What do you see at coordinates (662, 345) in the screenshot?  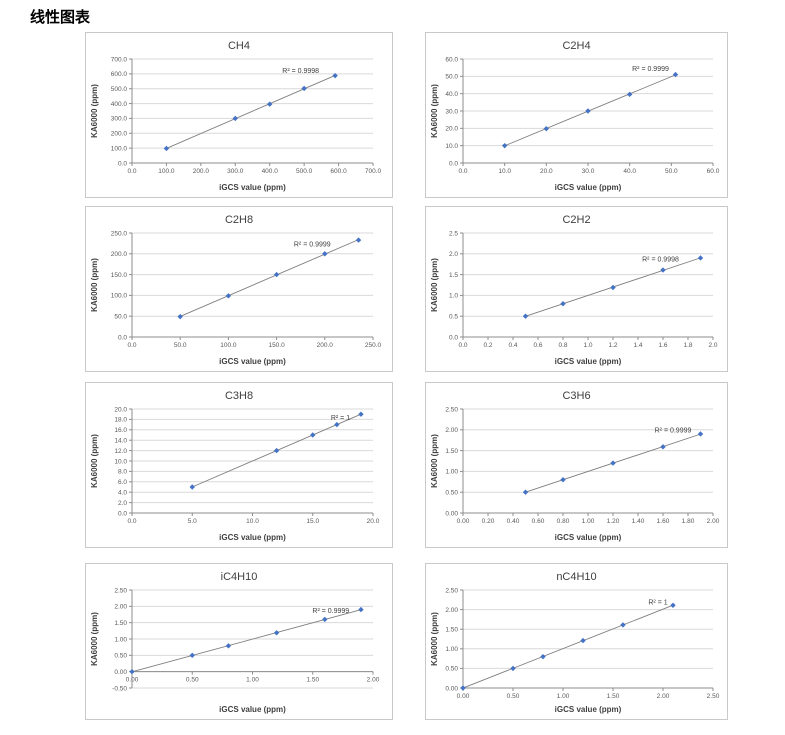 I see `x-tick-label: 1.6` at bounding box center [662, 345].